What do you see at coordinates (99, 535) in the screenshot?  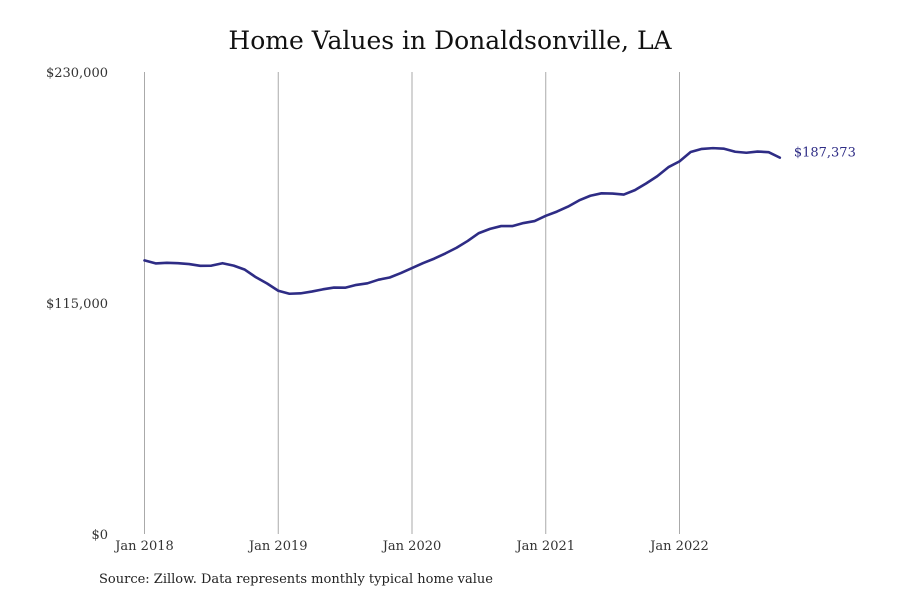 I see `y-tick-label-2: $0` at bounding box center [99, 535].